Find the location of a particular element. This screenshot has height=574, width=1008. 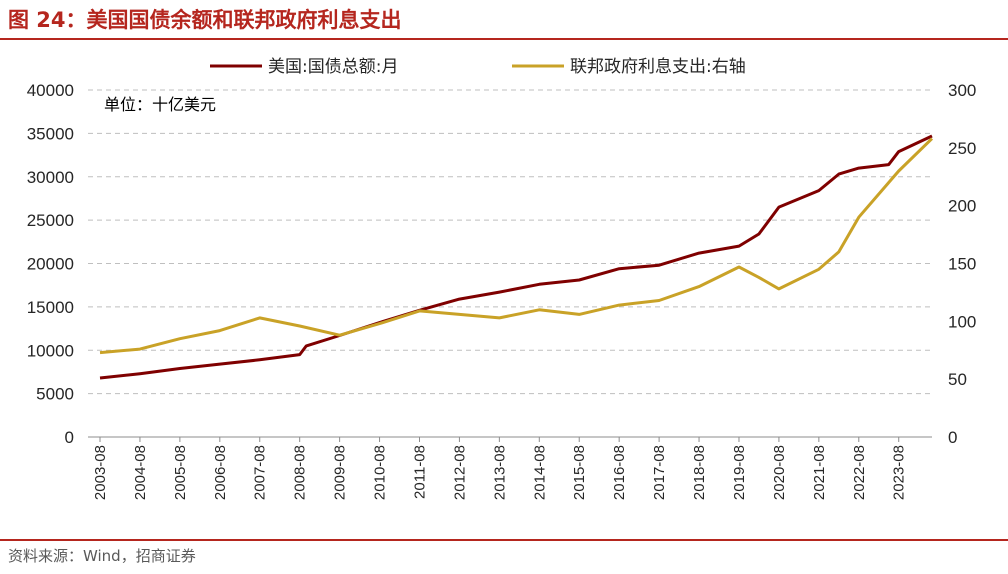

x-tick-label: 2019-08 is located at coordinates (739, 472).